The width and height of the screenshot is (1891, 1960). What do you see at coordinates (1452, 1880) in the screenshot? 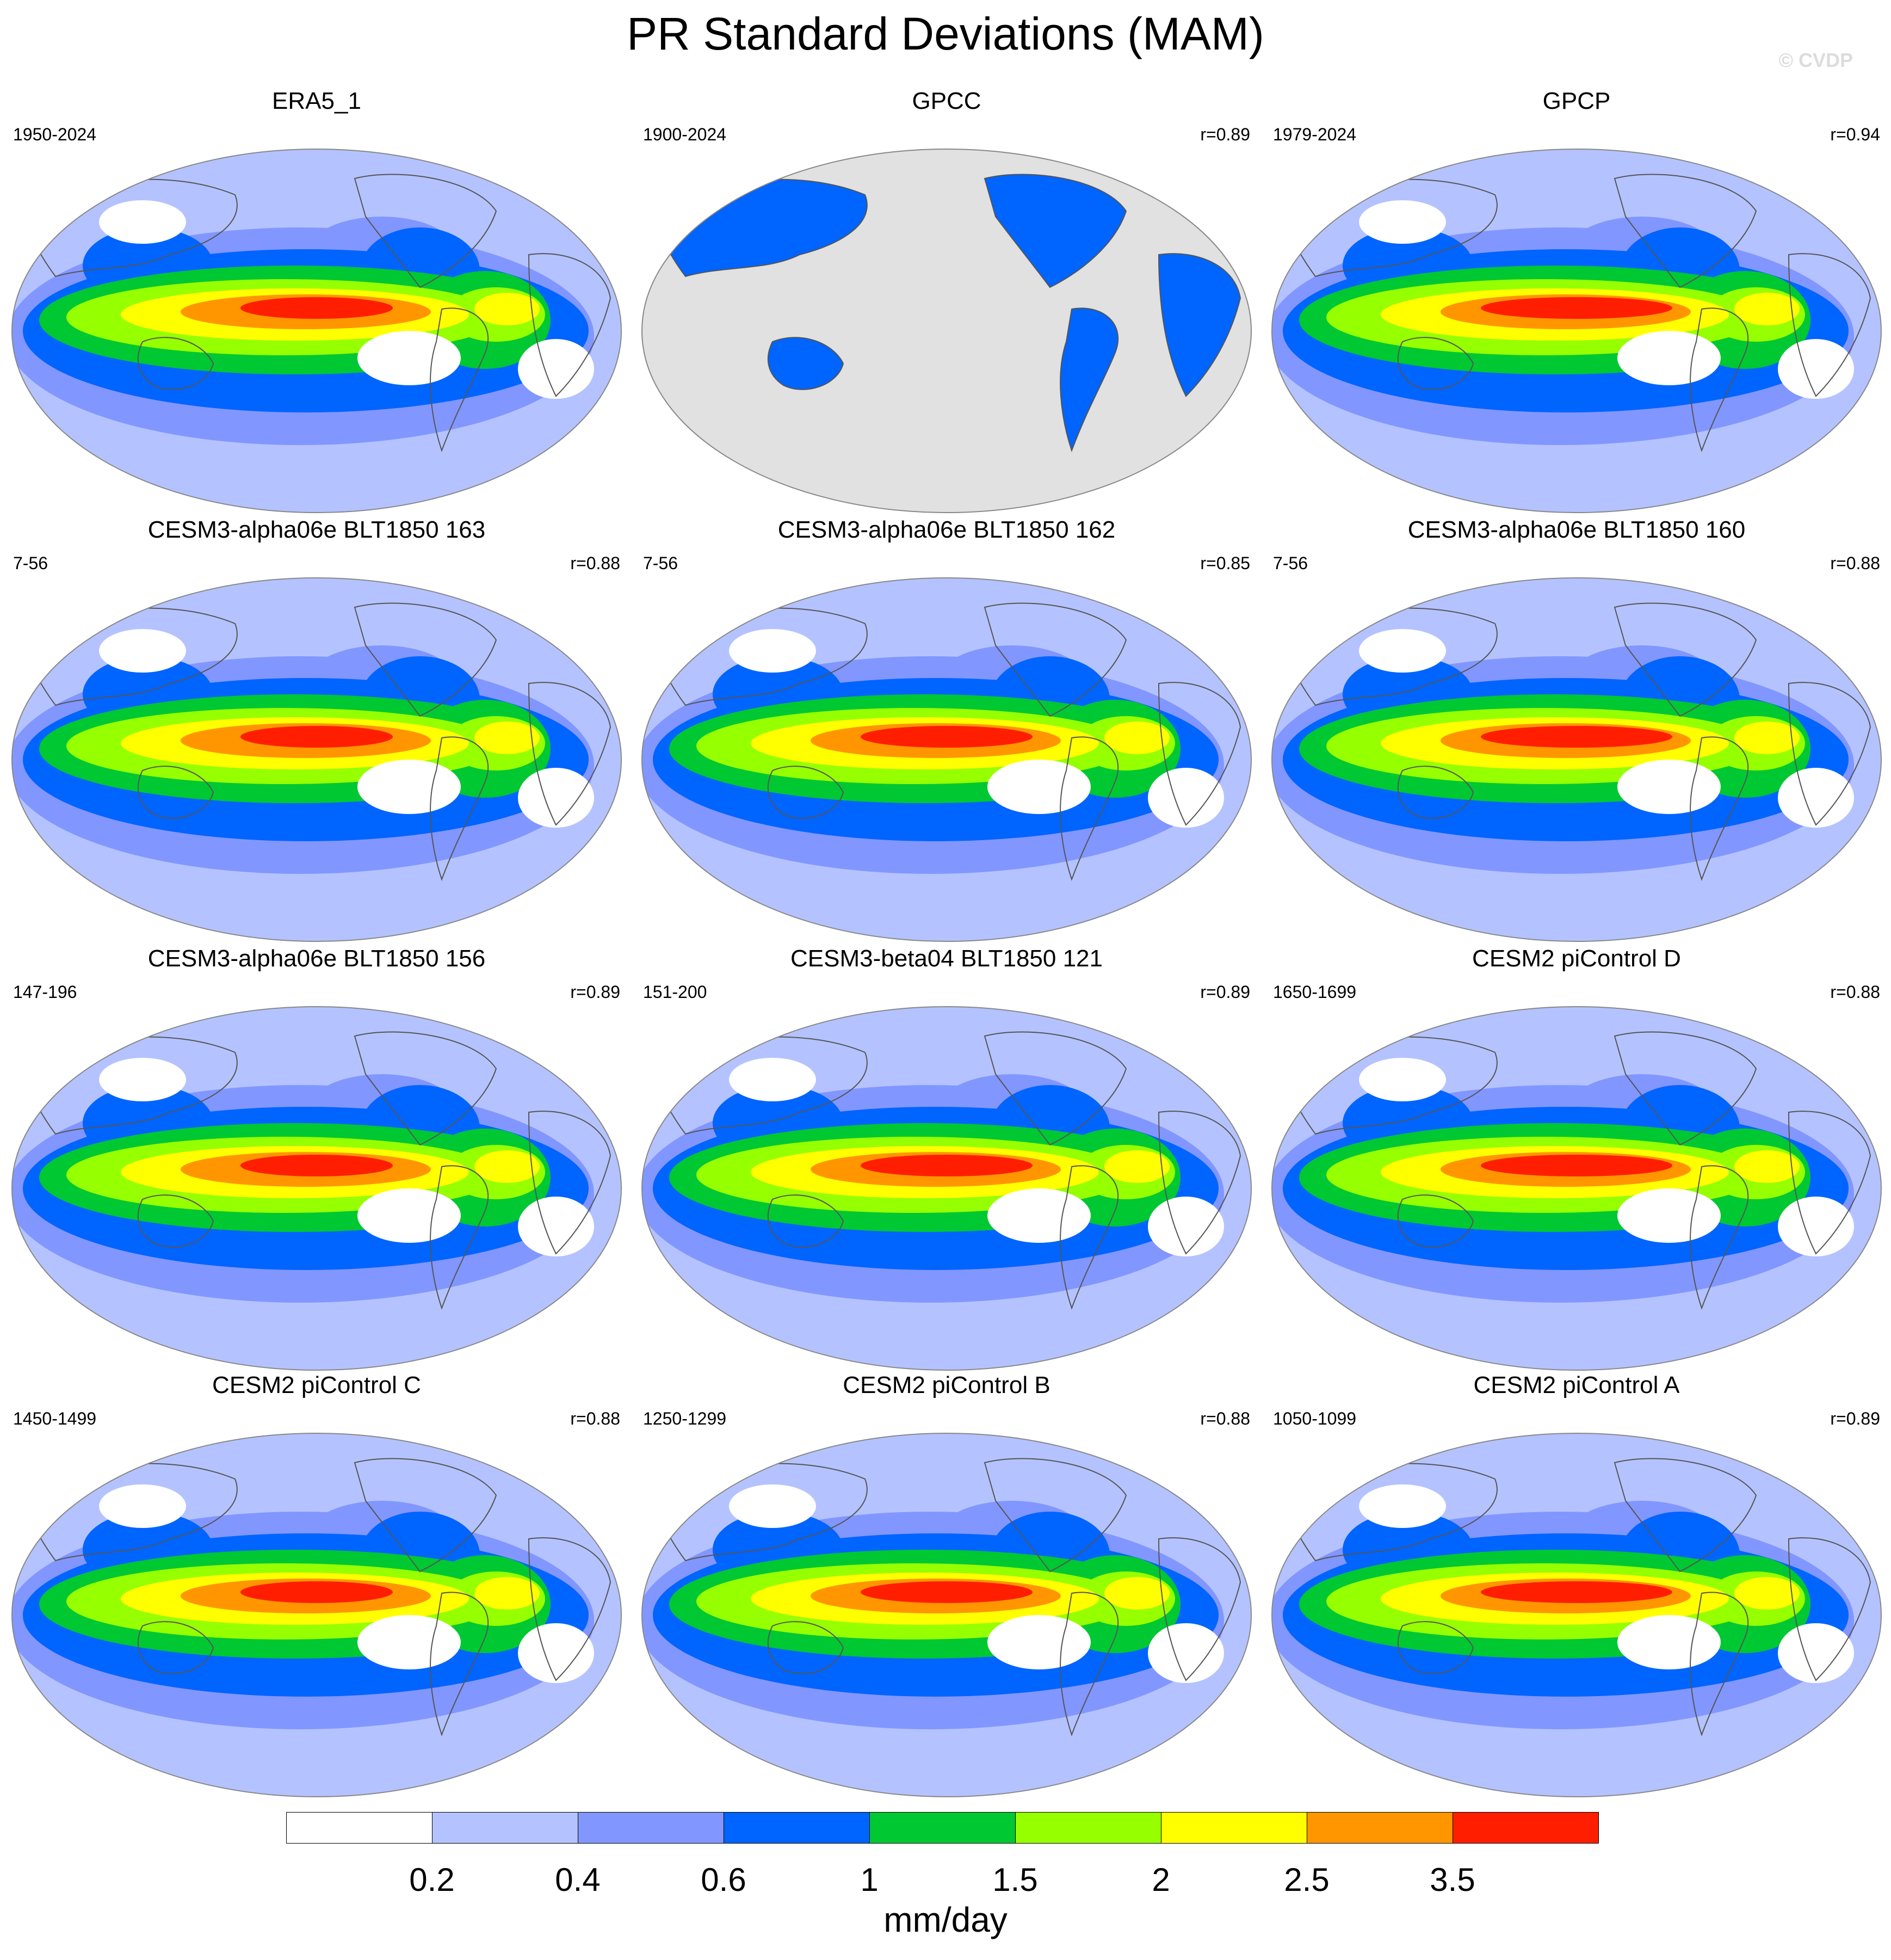
I see `colorbar-tick-label: 3.5` at bounding box center [1452, 1880].